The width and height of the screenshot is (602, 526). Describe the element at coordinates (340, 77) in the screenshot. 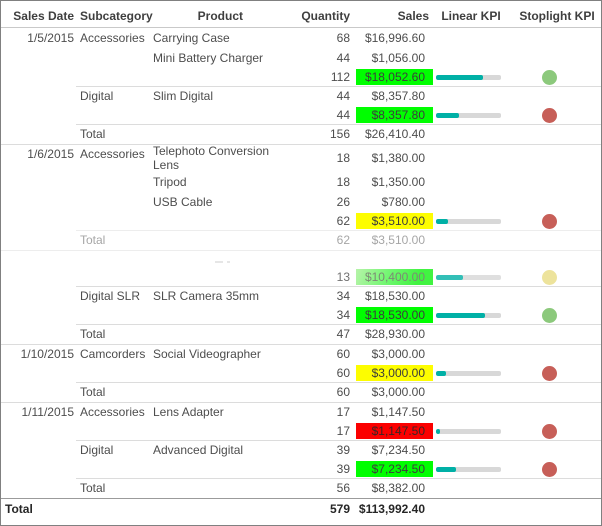

I see `quantity-cell: 112` at that location.